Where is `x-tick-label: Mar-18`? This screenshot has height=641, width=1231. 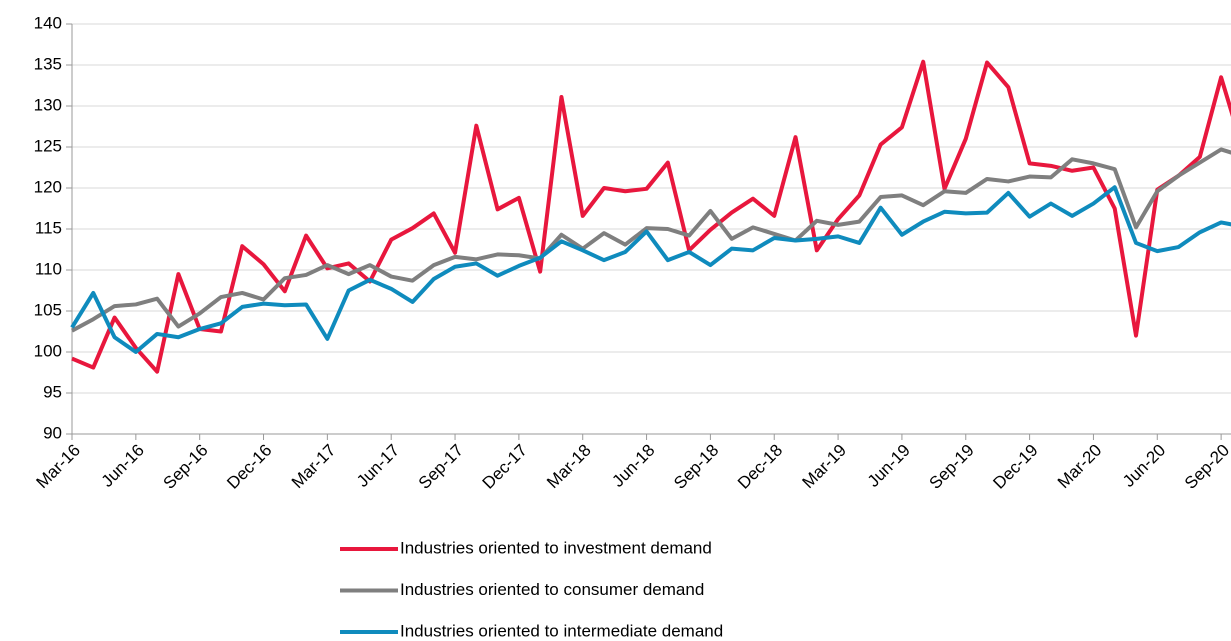
x-tick-label: Mar-18 is located at coordinates (569, 467).